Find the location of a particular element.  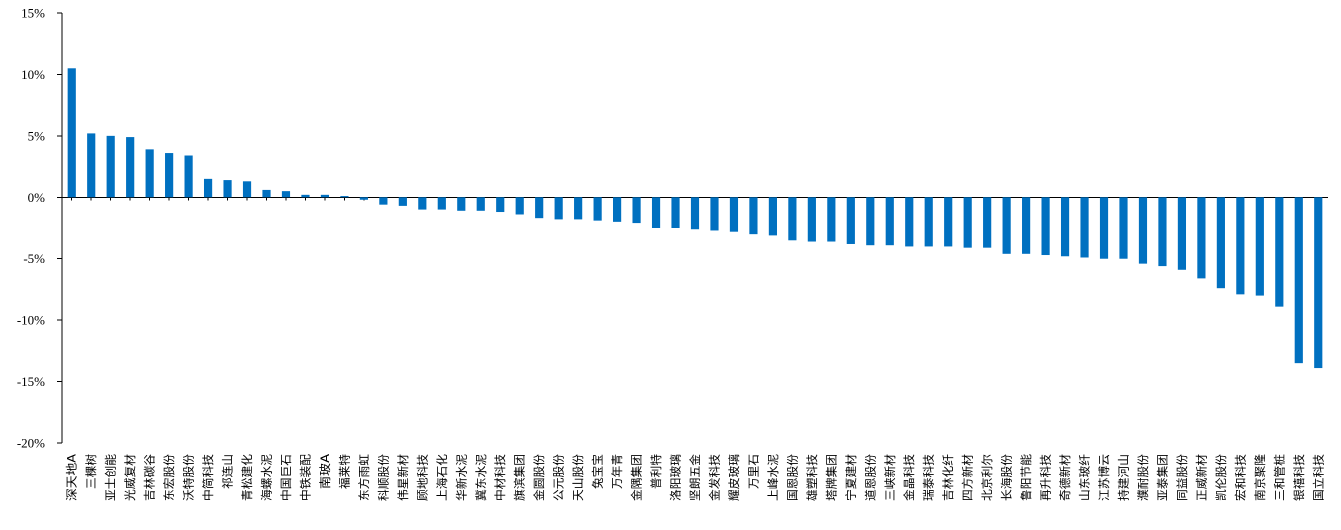

category-label-text: 华新水泥 is located at coordinates (461, 477).